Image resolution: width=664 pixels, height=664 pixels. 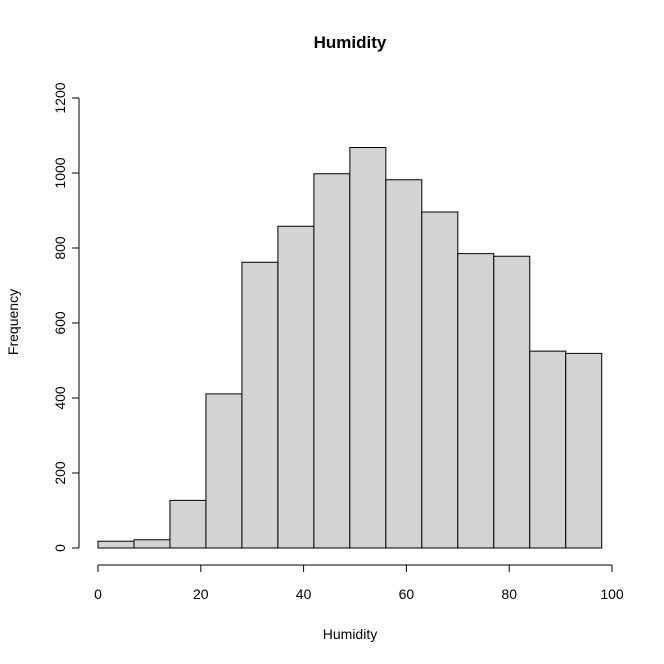 What do you see at coordinates (13, 322) in the screenshot?
I see `y-axis-label: Frequency` at bounding box center [13, 322].